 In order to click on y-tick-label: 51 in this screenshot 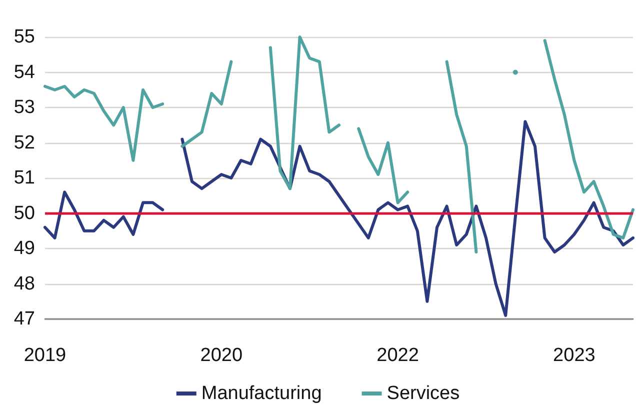, I will do `click(24, 178)`.